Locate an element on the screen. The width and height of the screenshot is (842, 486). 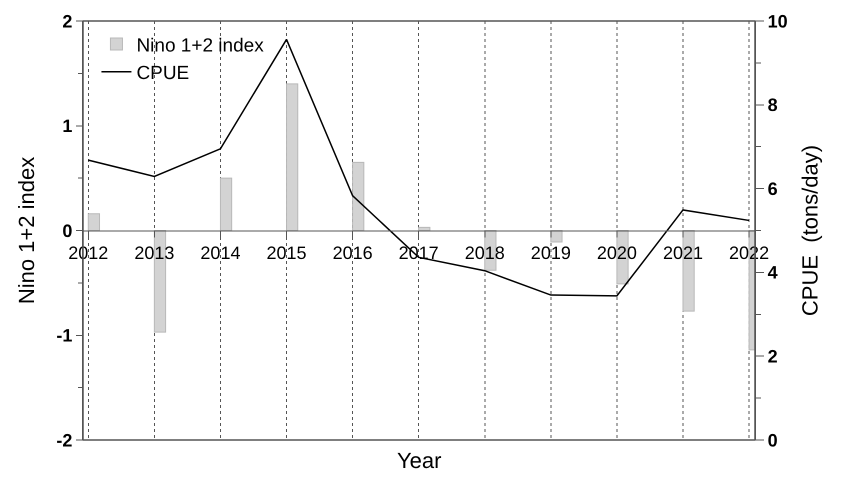
y2-tick-label: 6 is located at coordinates (773, 188).